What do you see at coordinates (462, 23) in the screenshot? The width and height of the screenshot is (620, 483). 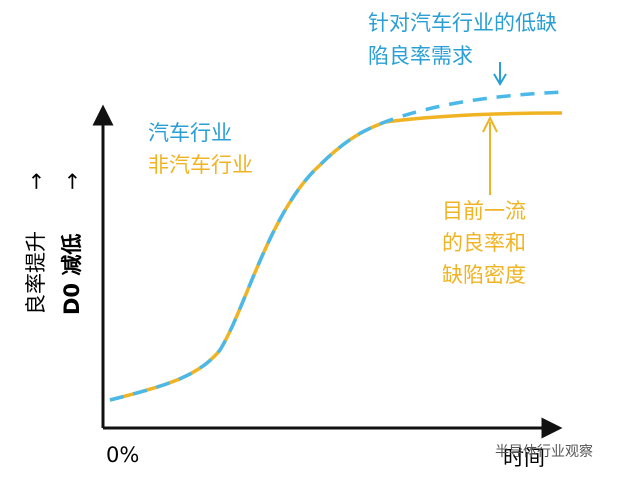 I see `target-note: 针对汽车行业的低缺` at bounding box center [462, 23].